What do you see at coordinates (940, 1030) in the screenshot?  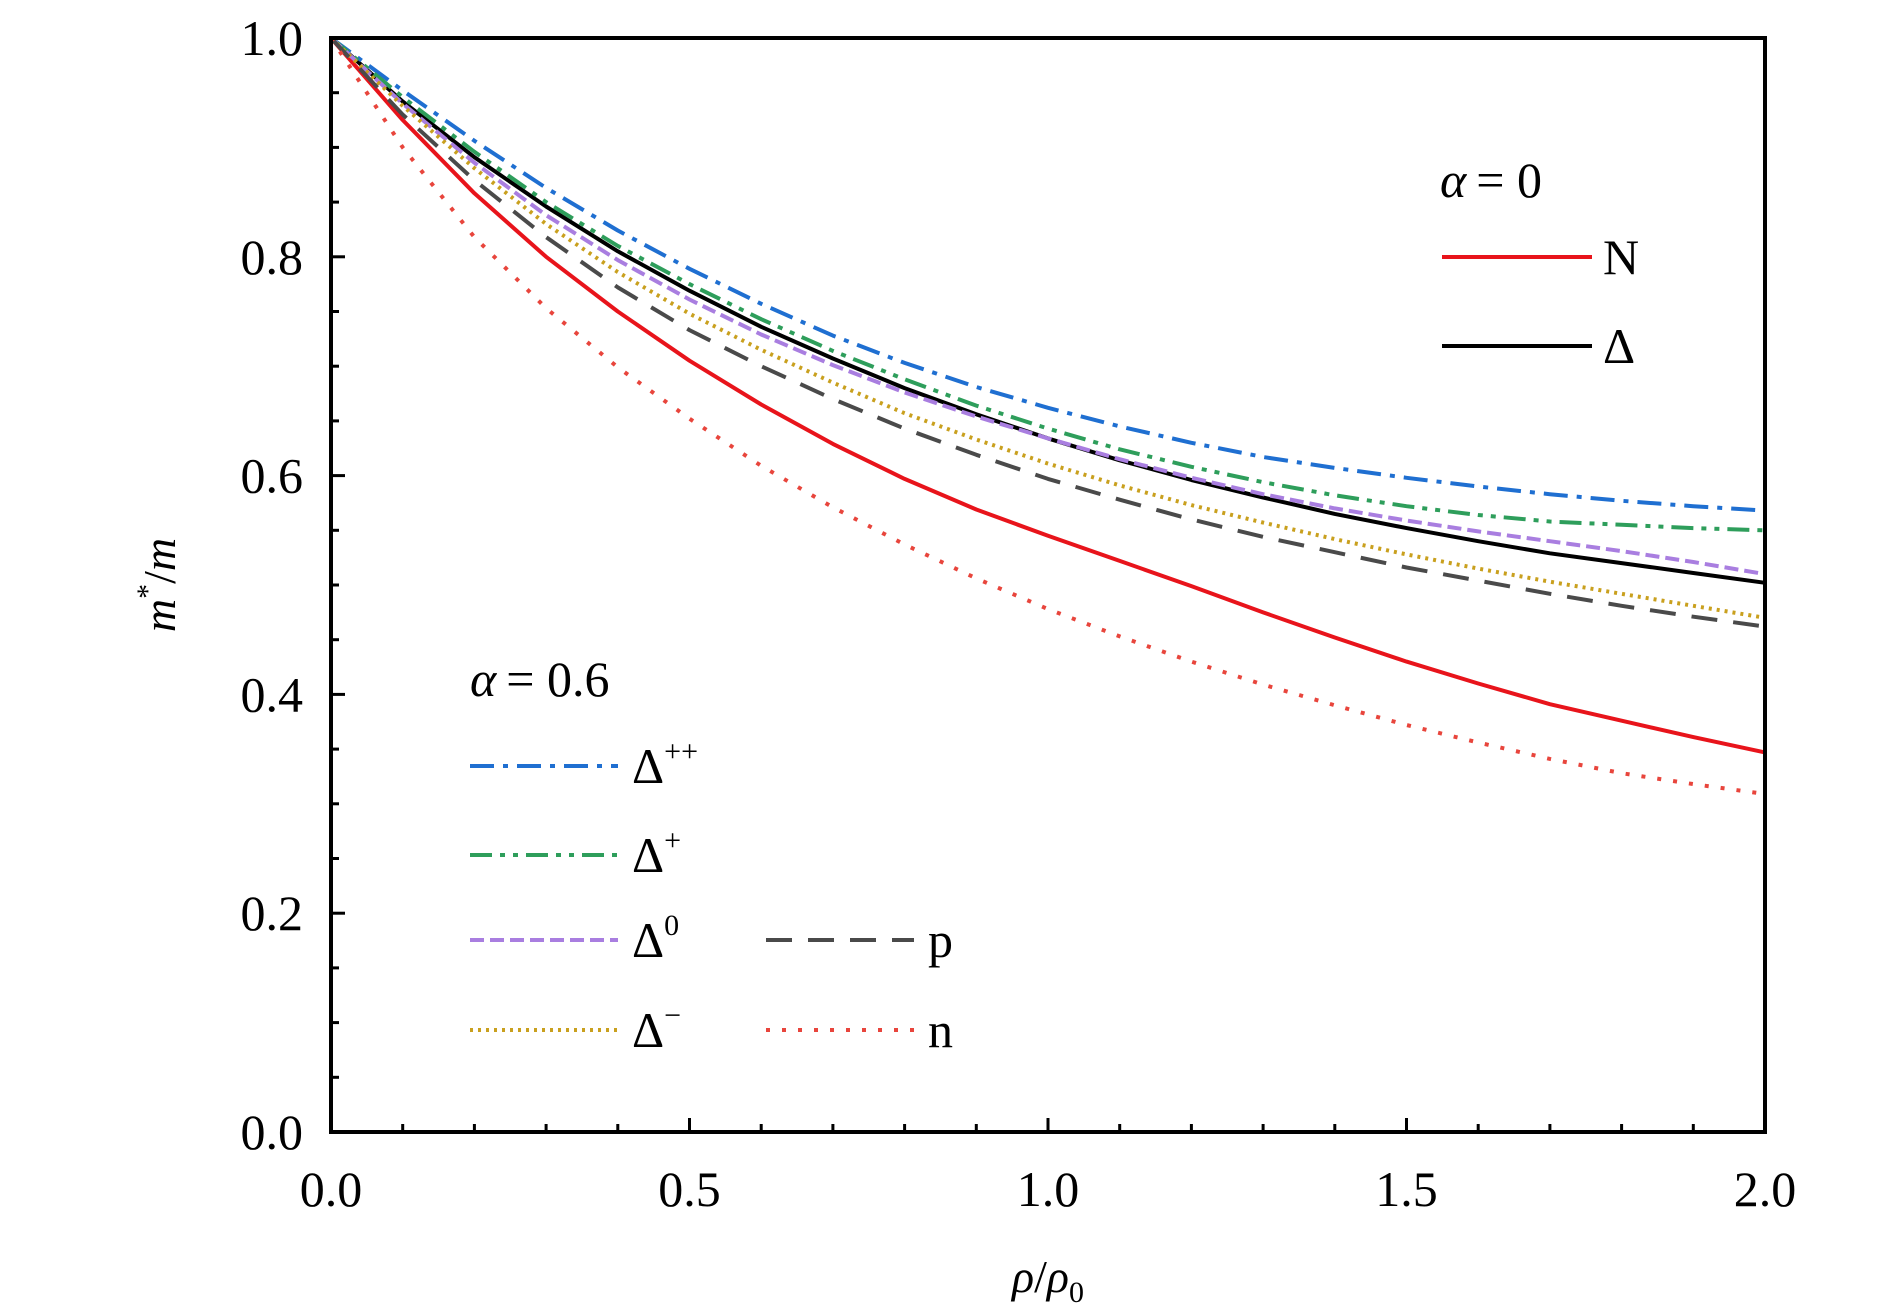 I see `legend-label: n` at bounding box center [940, 1030].